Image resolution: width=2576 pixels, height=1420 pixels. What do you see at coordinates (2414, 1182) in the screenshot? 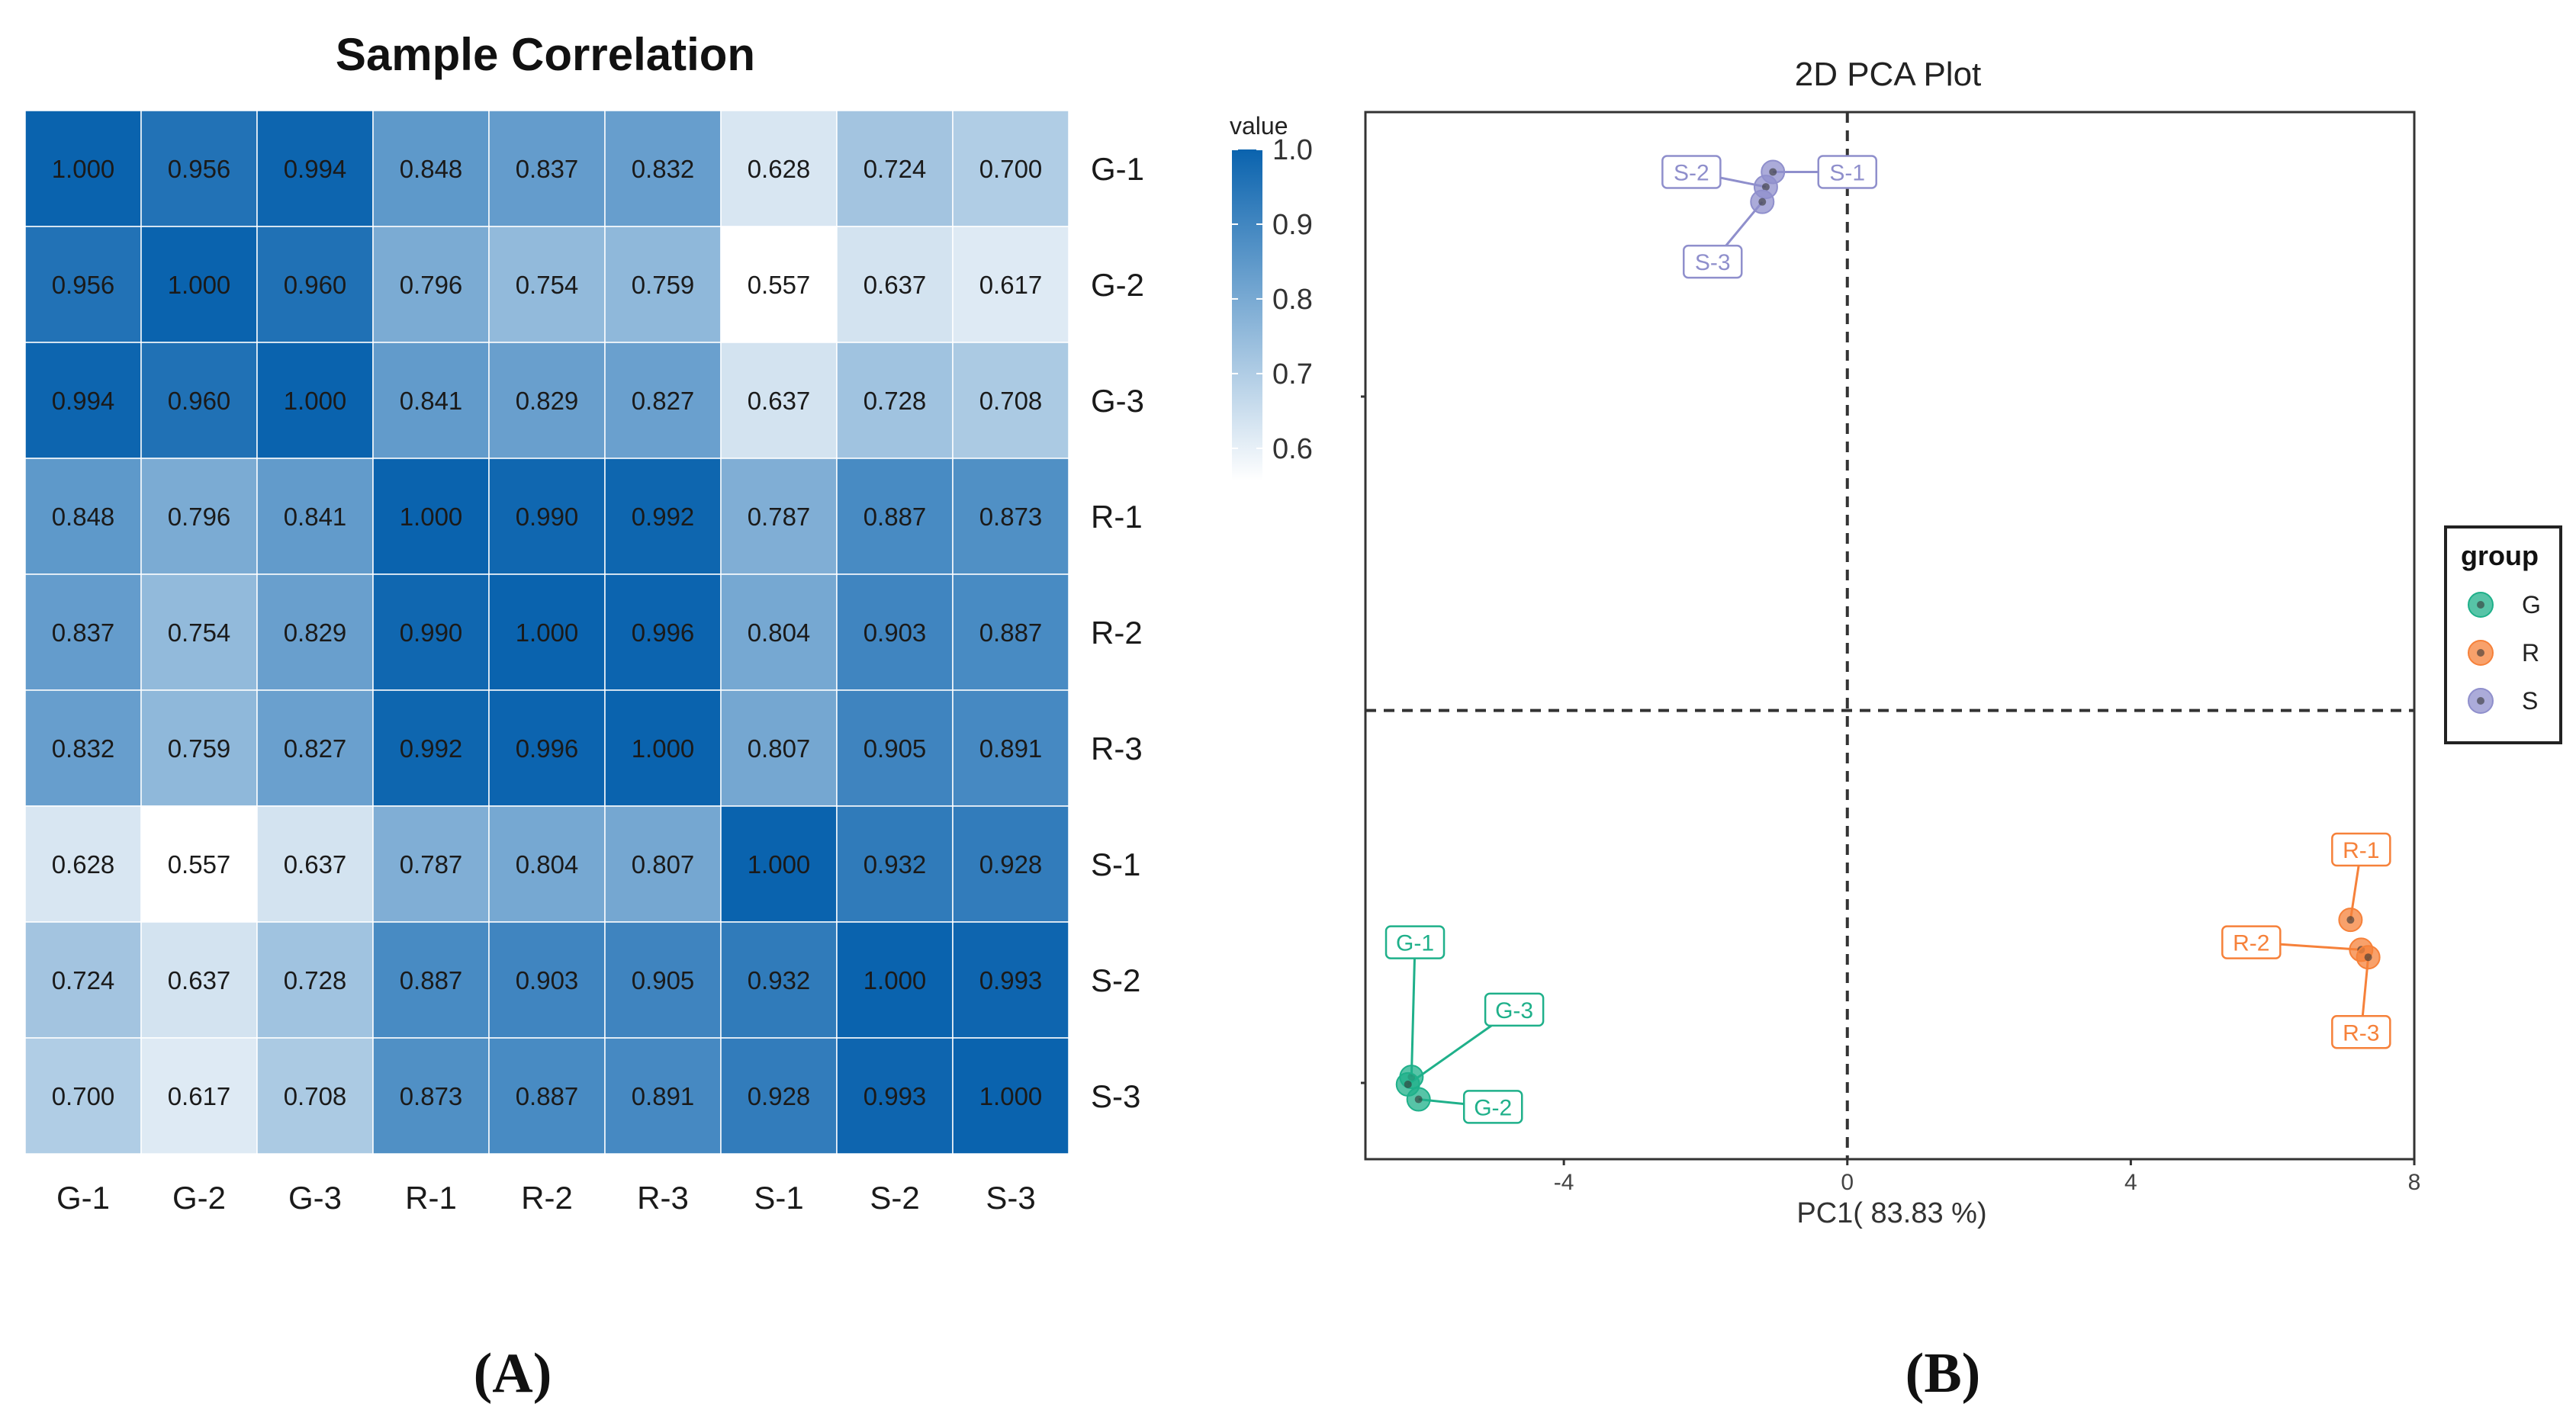
I see `x-axis-tick-label: 8` at bounding box center [2414, 1182].